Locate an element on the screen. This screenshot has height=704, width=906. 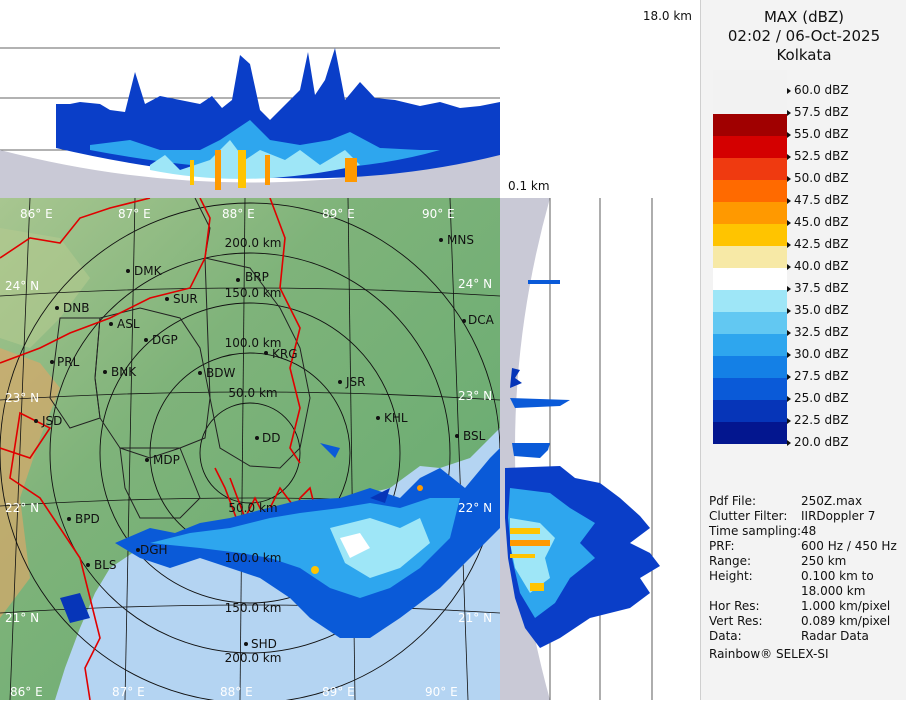
lon-label-88e-top: 88° E is located at coordinates (238, 214).